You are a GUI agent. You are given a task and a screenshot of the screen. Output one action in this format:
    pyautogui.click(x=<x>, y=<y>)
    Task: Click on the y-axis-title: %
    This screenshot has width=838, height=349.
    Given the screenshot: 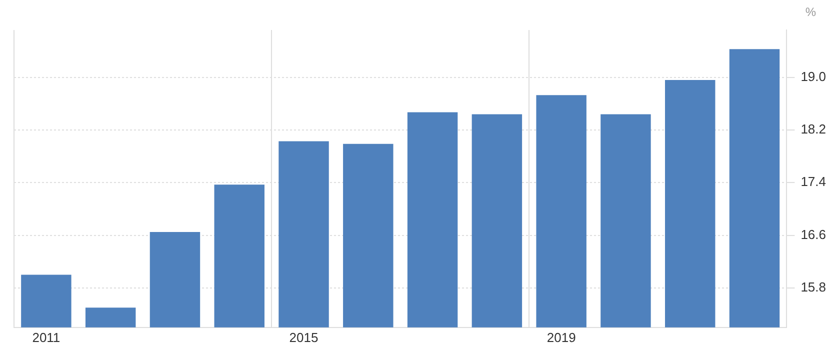 What is the action you would take?
    pyautogui.click(x=810, y=12)
    